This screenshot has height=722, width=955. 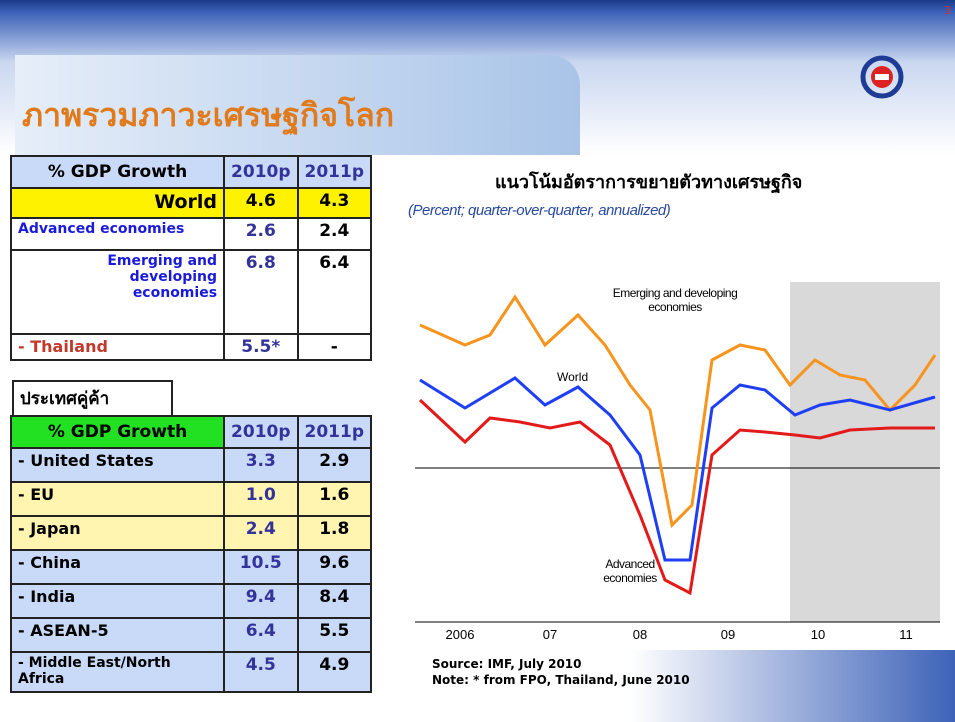 What do you see at coordinates (334, 533) in the screenshot?
I see `value-cell: 1.8` at bounding box center [334, 533].